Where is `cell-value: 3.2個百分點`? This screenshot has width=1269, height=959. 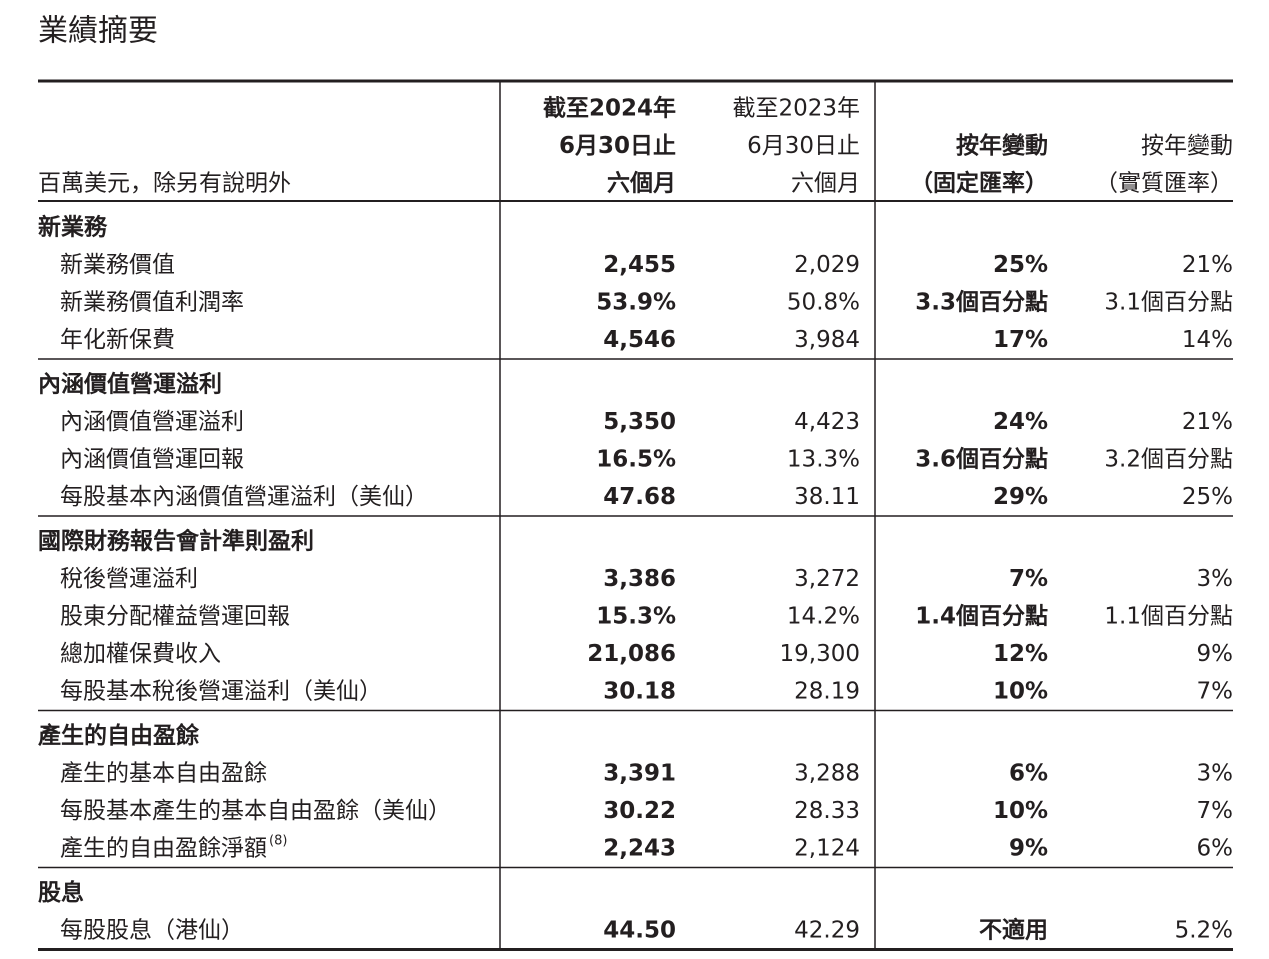 cell-value: 3.2個百分點 is located at coordinates (1168, 460).